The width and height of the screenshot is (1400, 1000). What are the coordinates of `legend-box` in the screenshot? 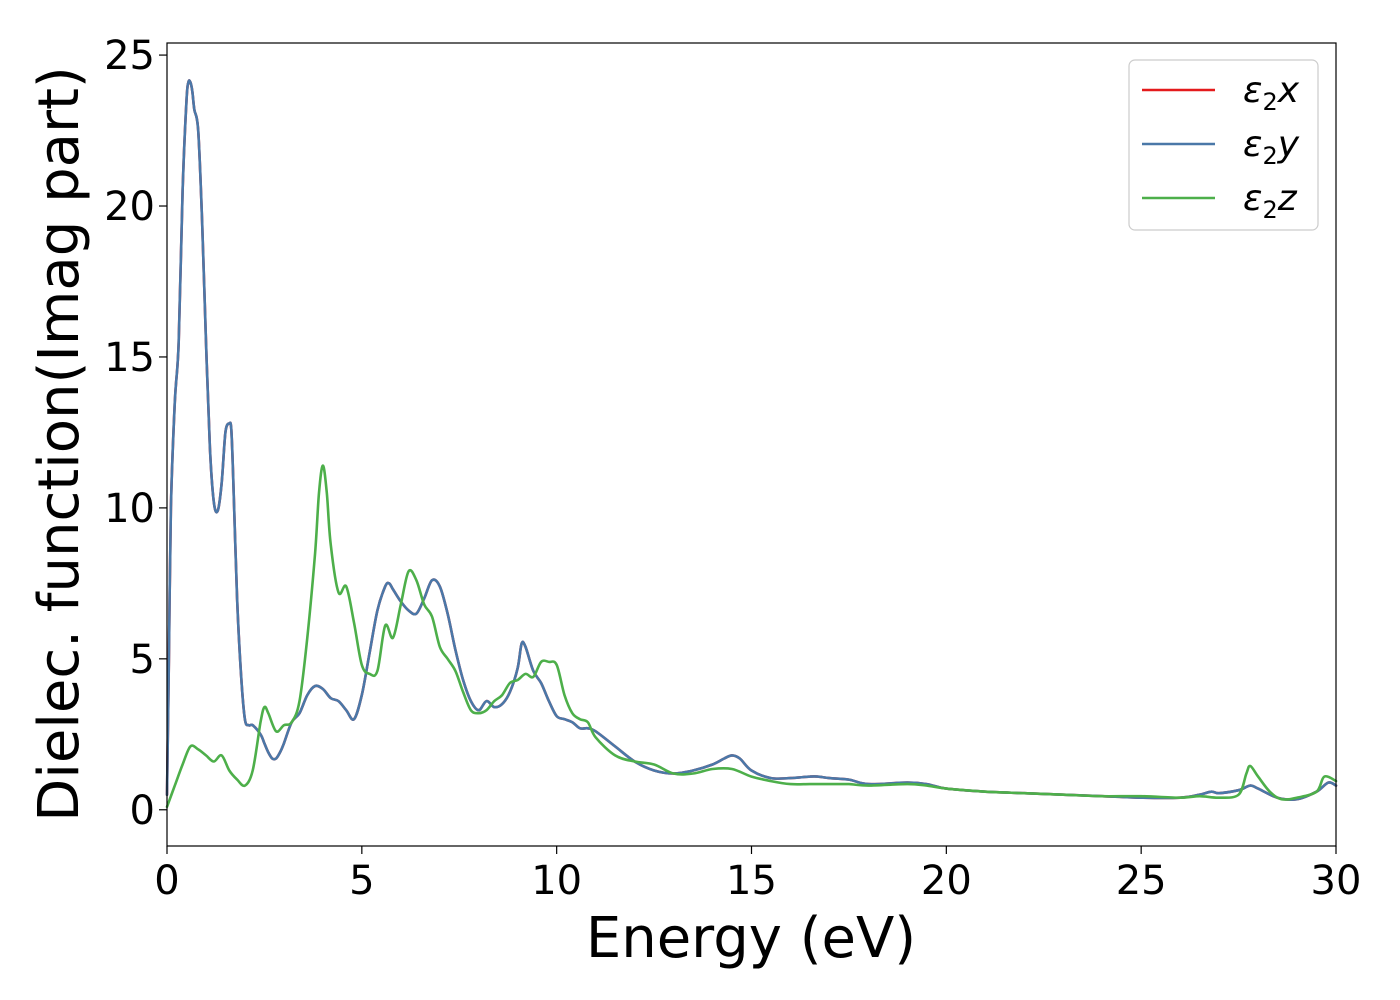 It's located at (1223, 145).